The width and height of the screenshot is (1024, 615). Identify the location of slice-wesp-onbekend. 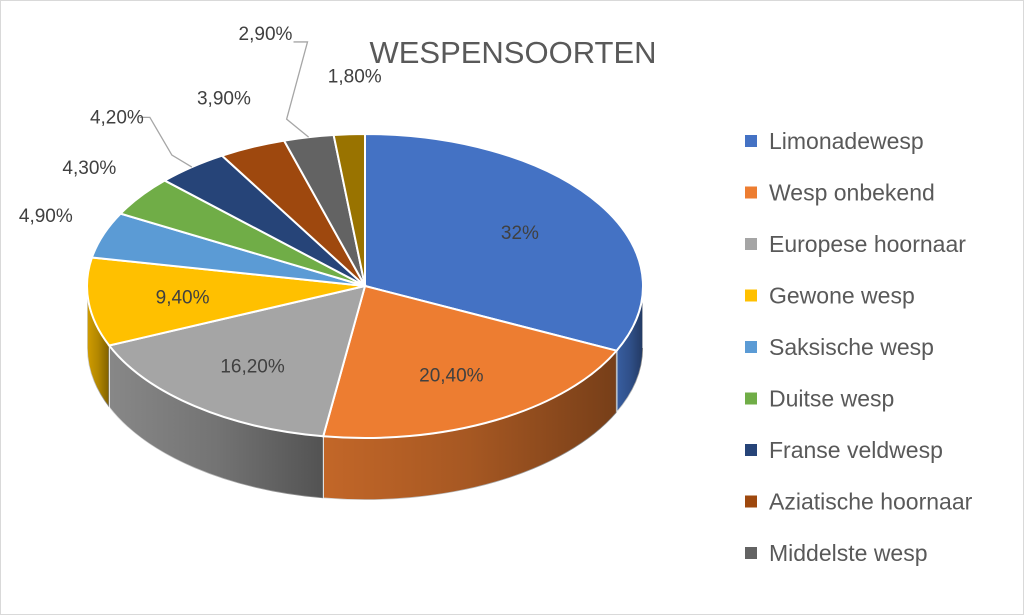
(470, 361).